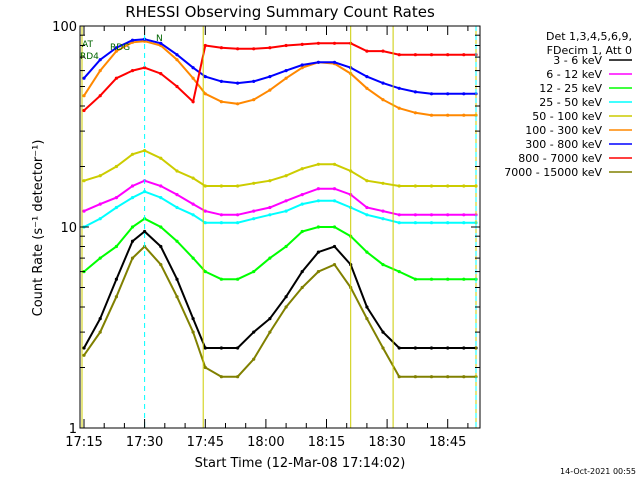 This screenshot has height=480, width=640. I want to click on x-tick-label: 17:15, so click(83, 442).